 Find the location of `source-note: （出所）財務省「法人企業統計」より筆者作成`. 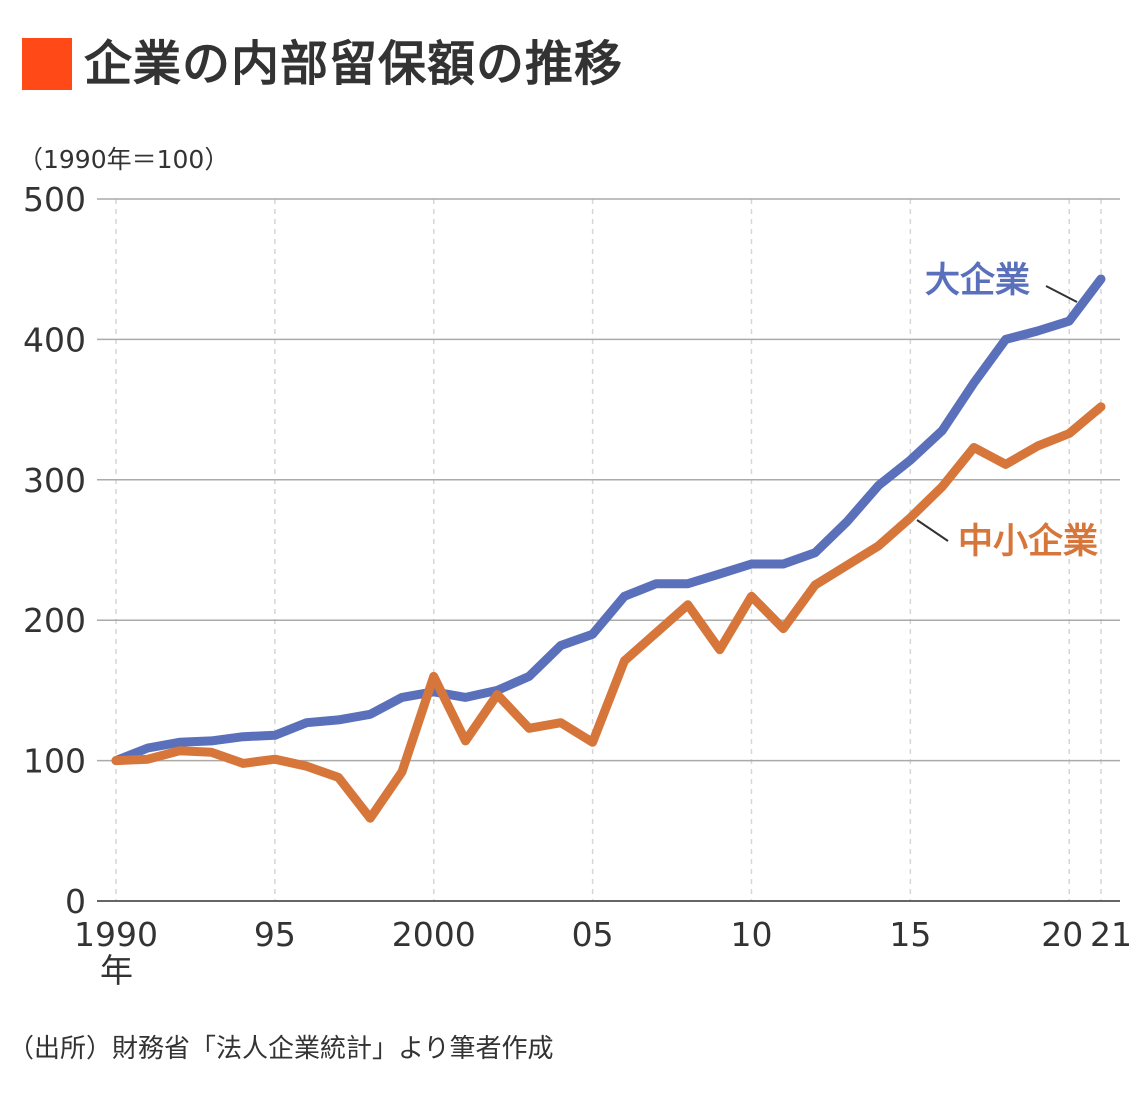

source-note: （出所）財務省「法人企業統計」より筆者作成 is located at coordinates (281, 1049).